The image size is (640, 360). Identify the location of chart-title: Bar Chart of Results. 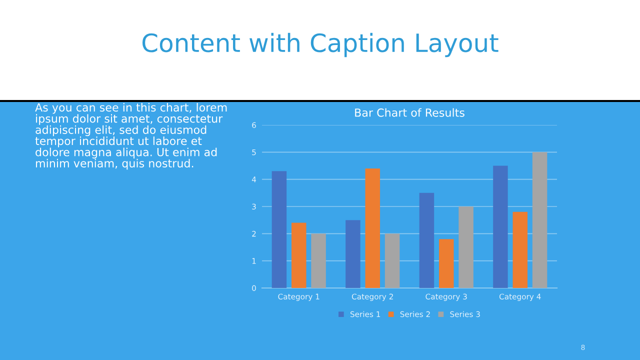
(409, 112).